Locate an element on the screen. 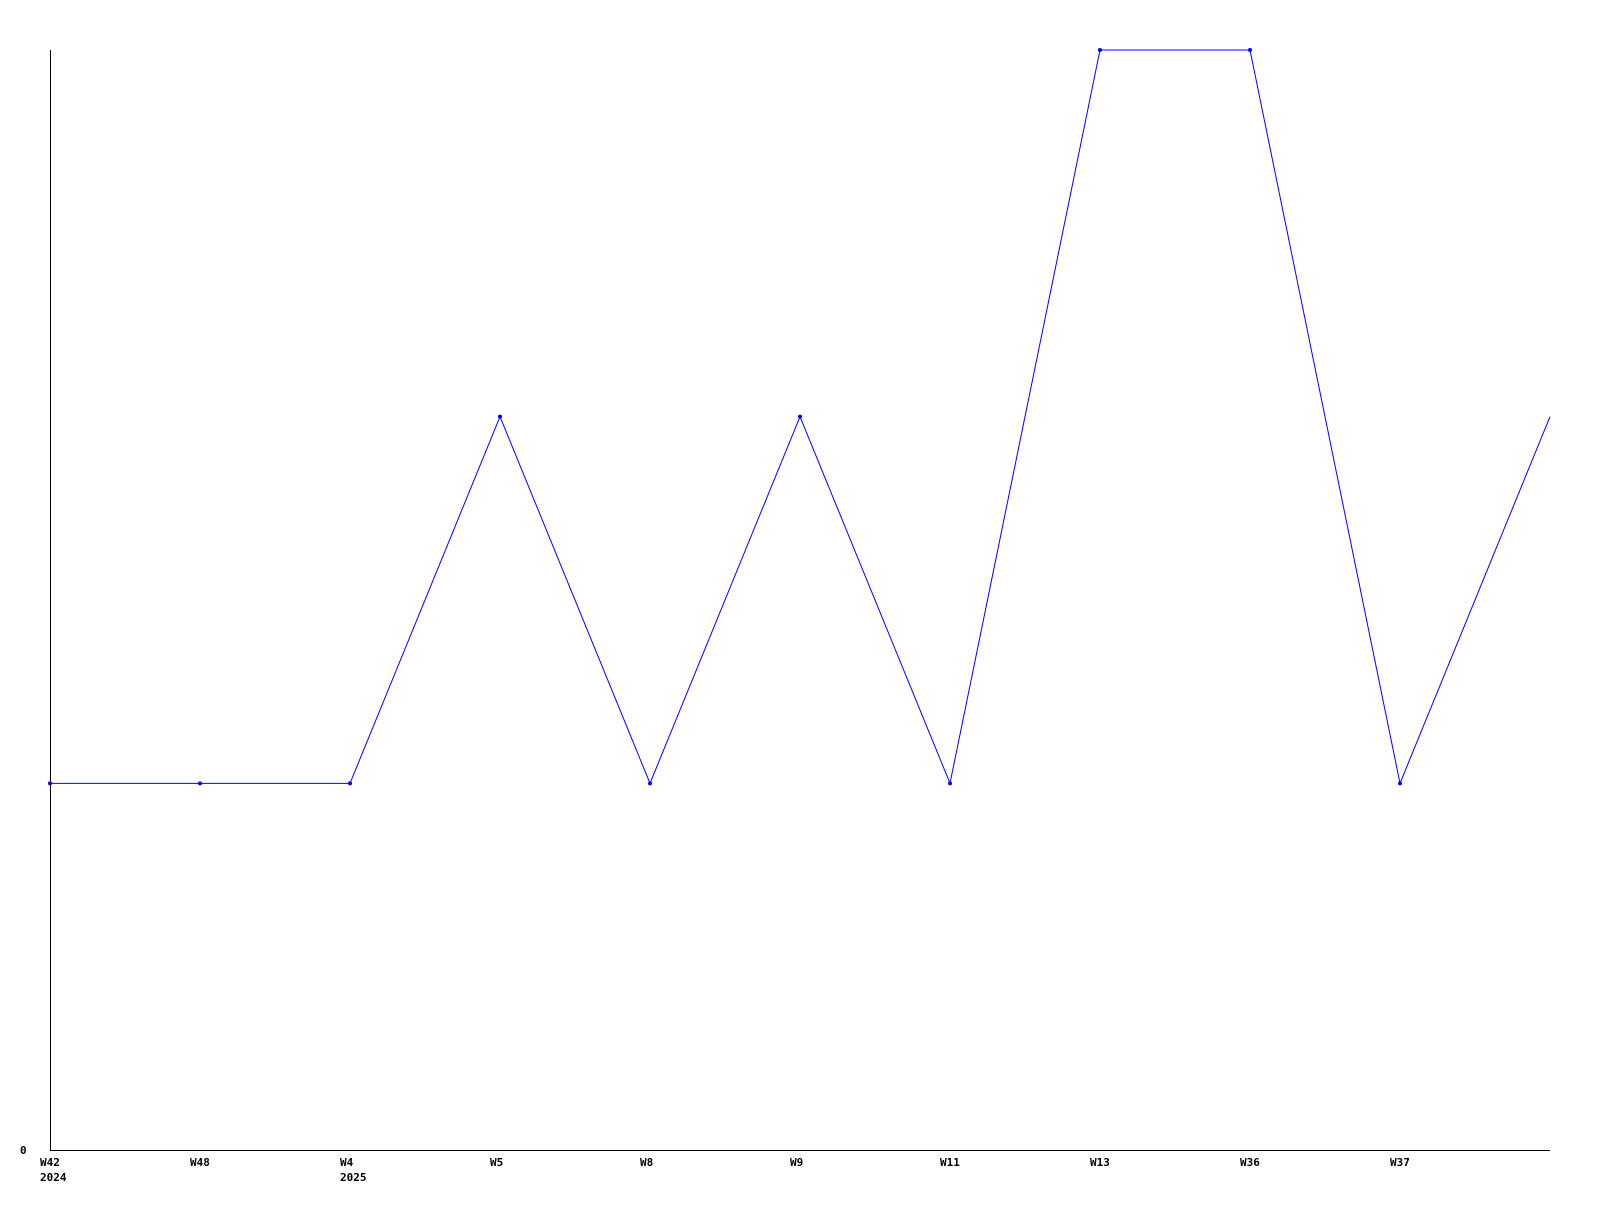 This screenshot has width=1600, height=1205. x-tick-label: W48 is located at coordinates (200, 1162).